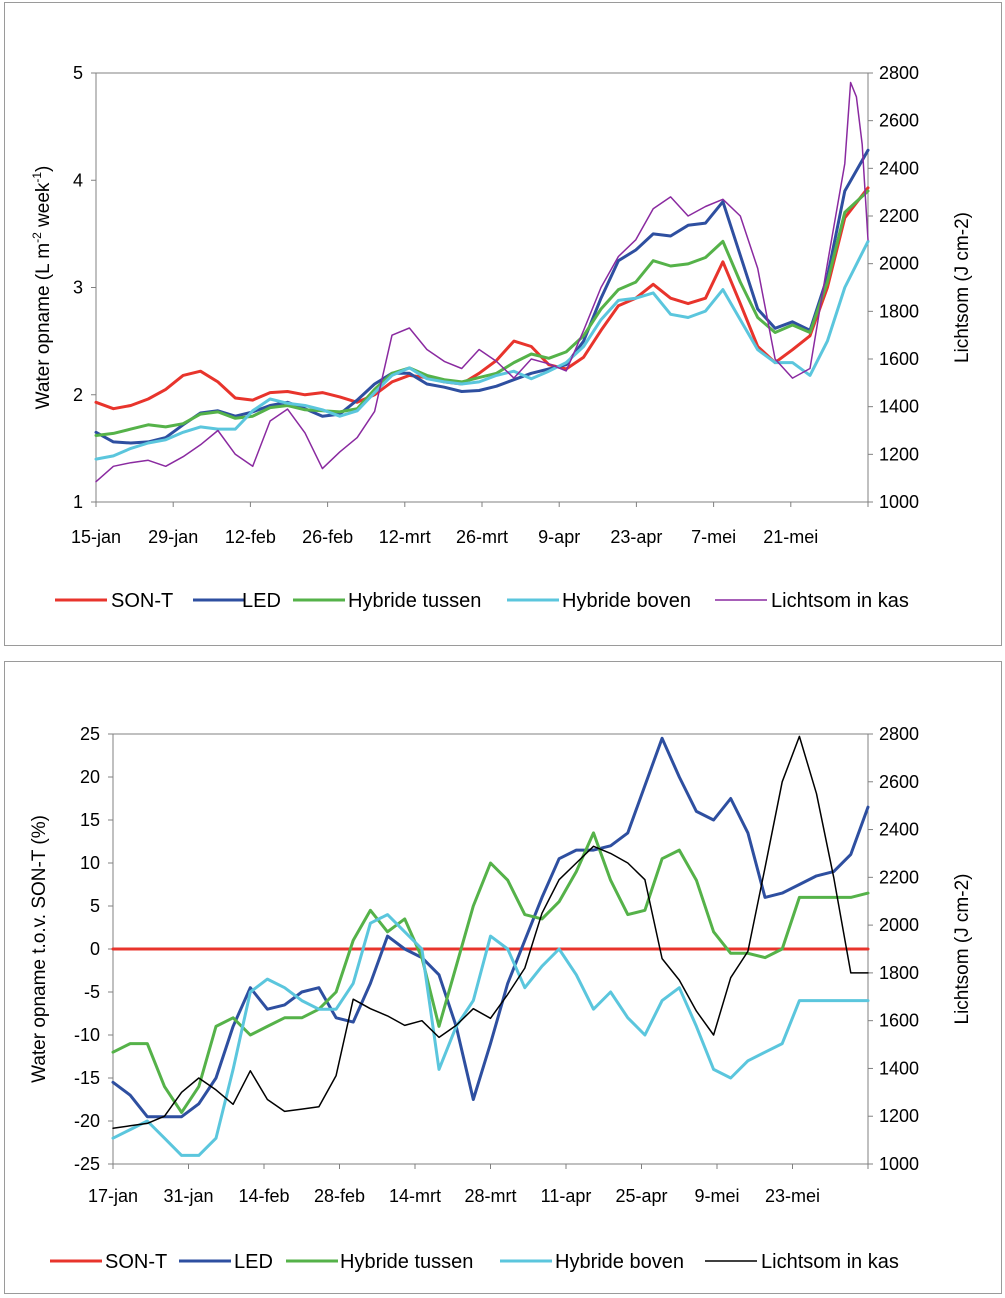  What do you see at coordinates (188, 1196) in the screenshot?
I see `x-tick-label: 31-jan` at bounding box center [188, 1196].